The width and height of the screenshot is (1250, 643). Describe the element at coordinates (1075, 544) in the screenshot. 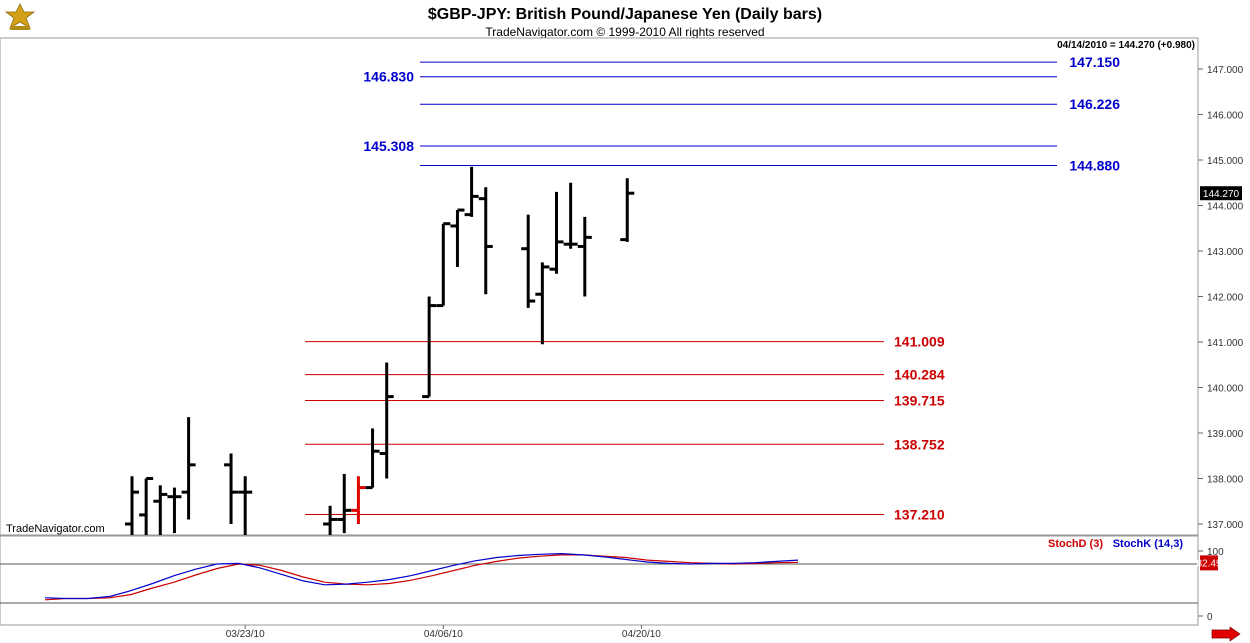

I see `stoch-d-legend: StochD (3)` at that location.